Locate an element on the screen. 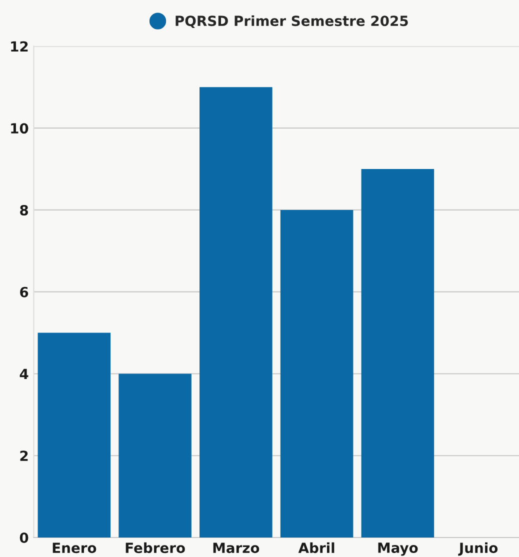 Image resolution: width=519 pixels, height=557 pixels. x-tick-label: Junio is located at coordinates (478, 549).